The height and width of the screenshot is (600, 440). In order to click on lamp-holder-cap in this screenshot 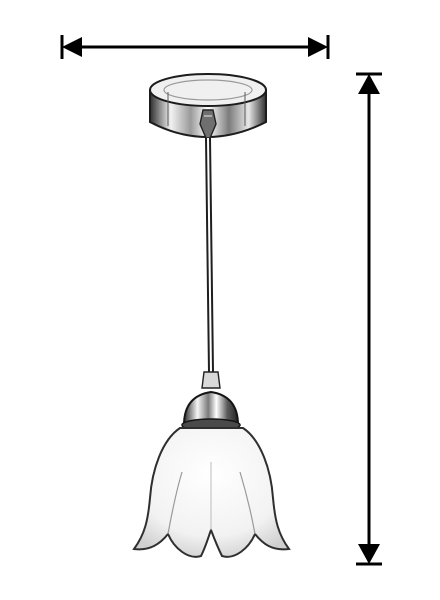, I will do `click(211, 411)`.